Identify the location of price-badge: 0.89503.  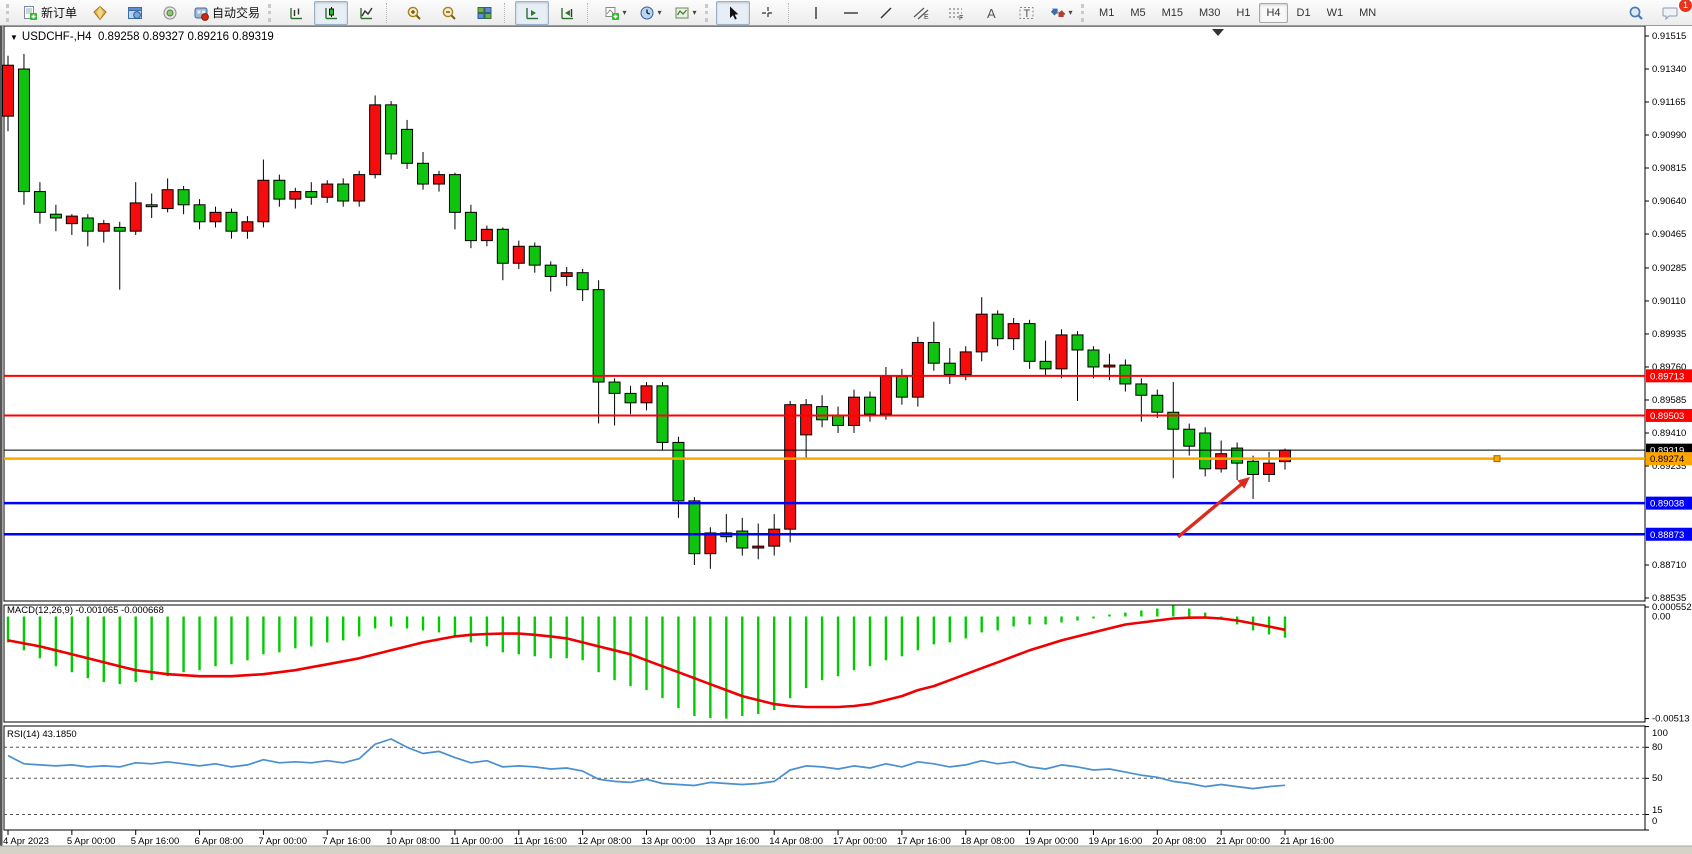
(1669, 415).